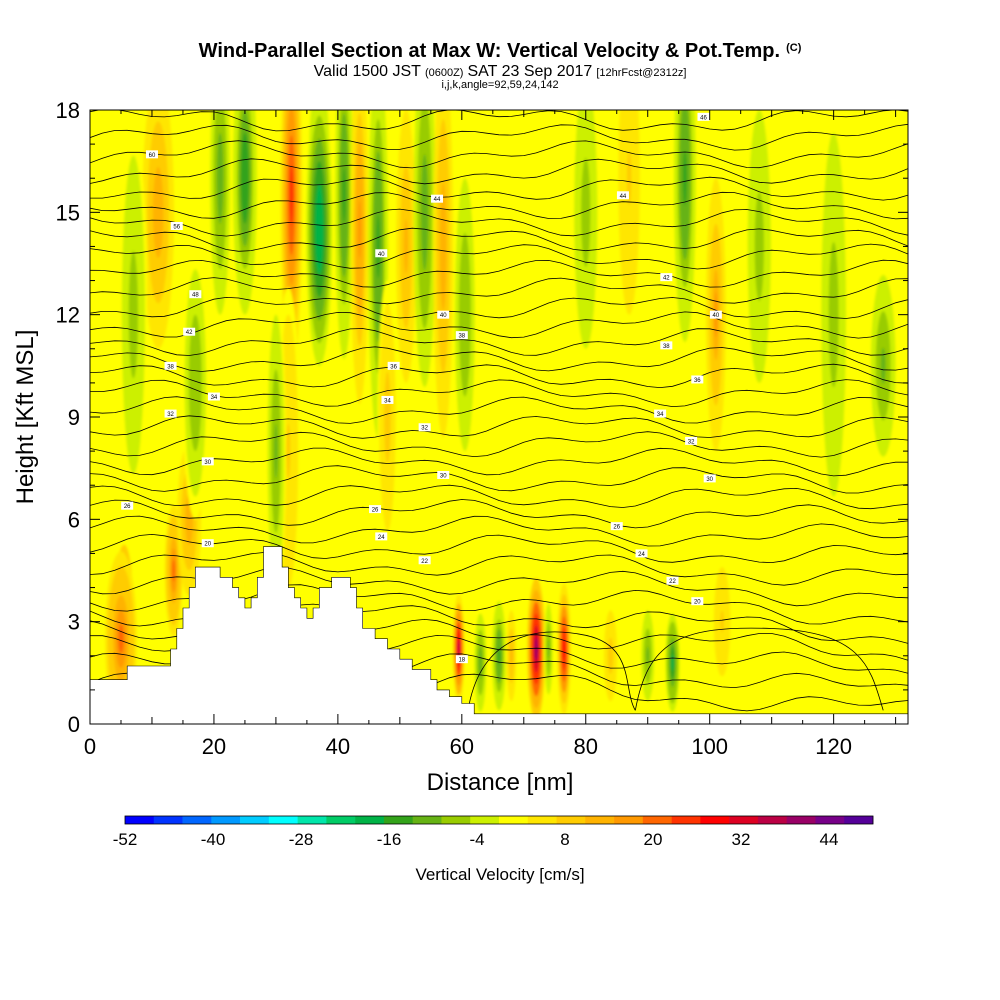 The image size is (1000, 1000). What do you see at coordinates (170, 367) in the screenshot?
I see `isentrope-label-text: 38` at bounding box center [170, 367].